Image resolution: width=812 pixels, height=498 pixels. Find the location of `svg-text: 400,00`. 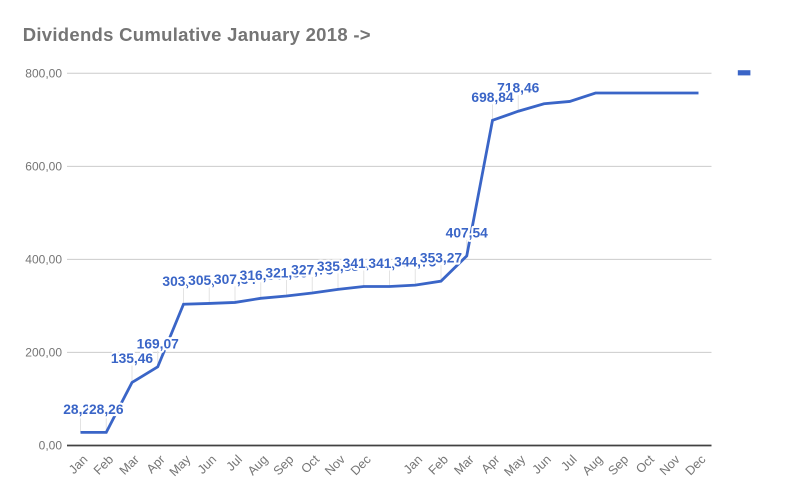

svg-text: 400,00 is located at coordinates (43, 260).